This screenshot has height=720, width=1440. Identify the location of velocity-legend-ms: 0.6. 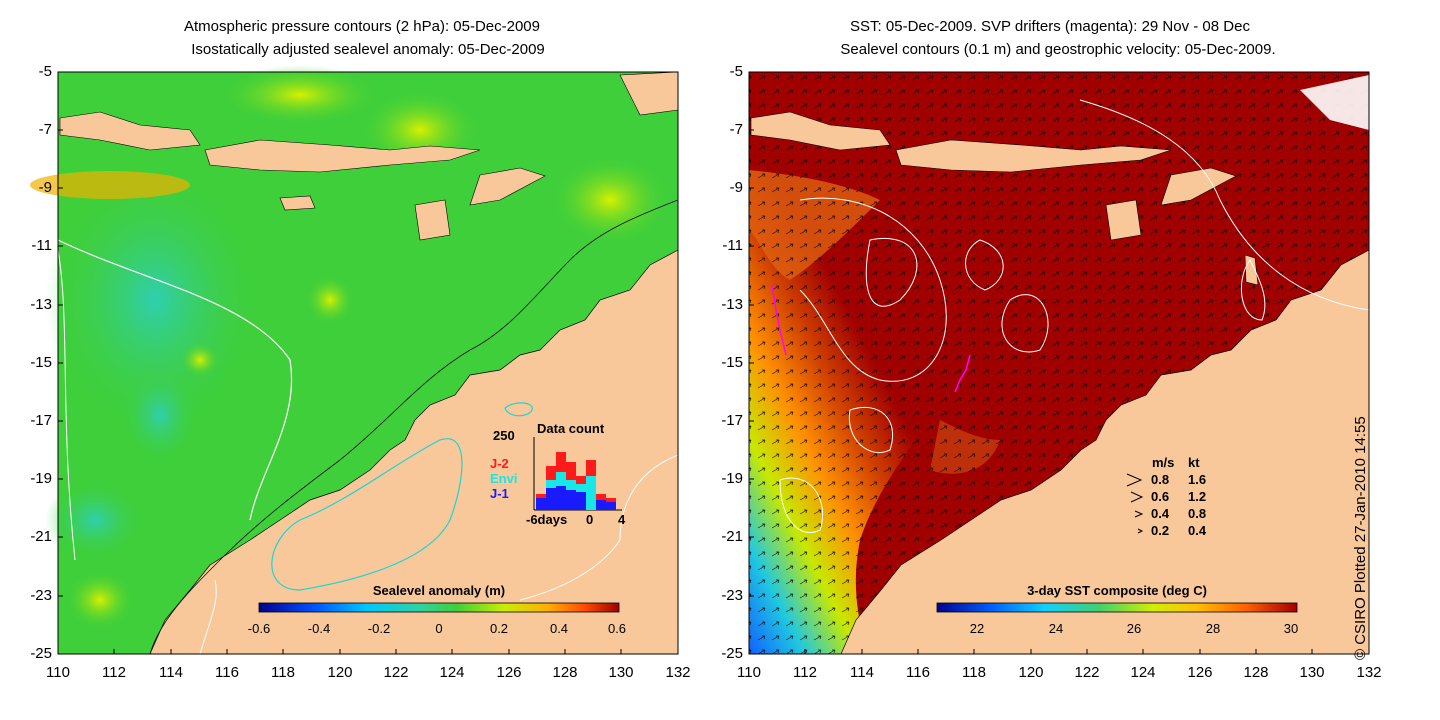
(1160, 496).